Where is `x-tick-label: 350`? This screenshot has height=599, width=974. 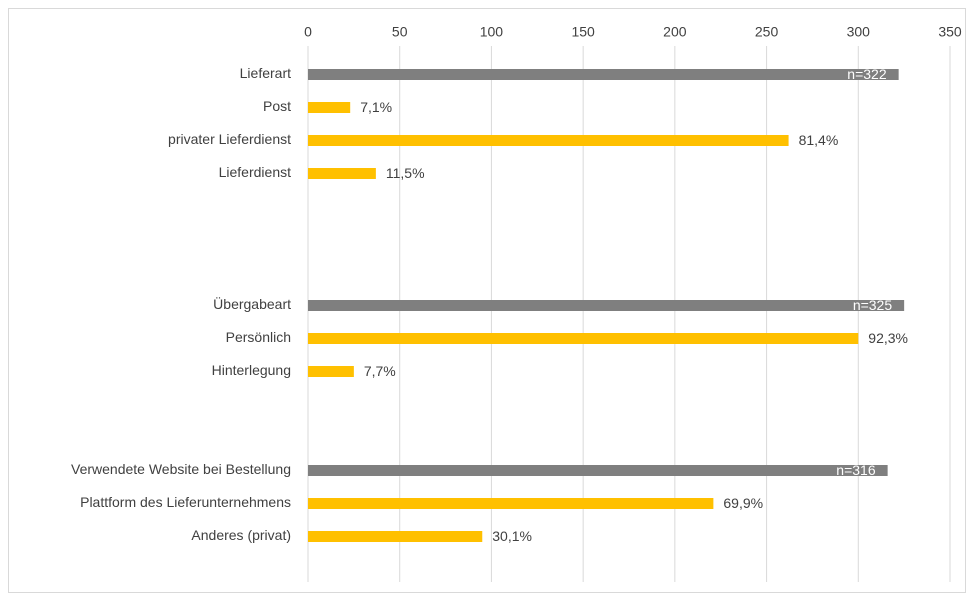
x-tick-label: 350 is located at coordinates (950, 32).